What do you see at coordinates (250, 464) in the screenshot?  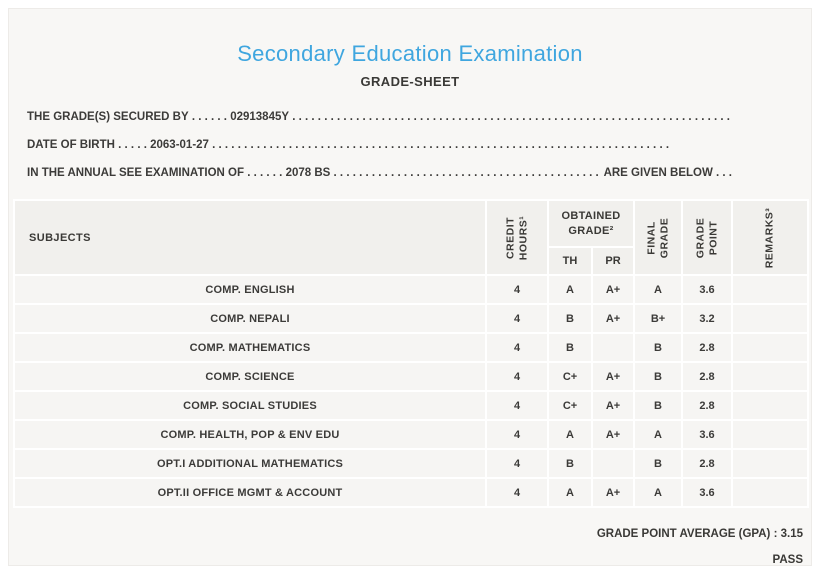 I see `subject-cell: OPT.I ADDITIONAL MATHEMATICS` at bounding box center [250, 464].